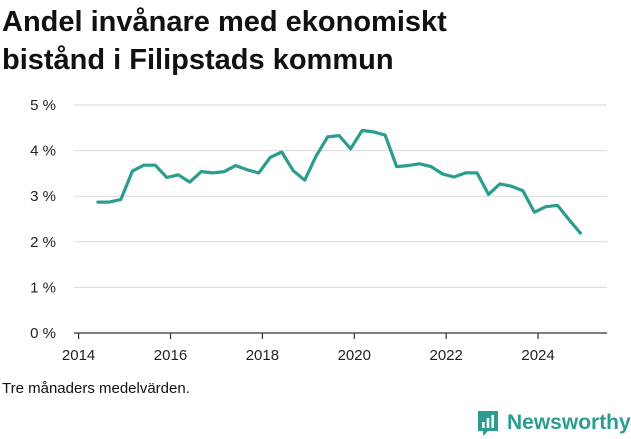 This screenshot has width=631, height=439. I want to click on y-tick-label: 3 %, so click(43, 196).